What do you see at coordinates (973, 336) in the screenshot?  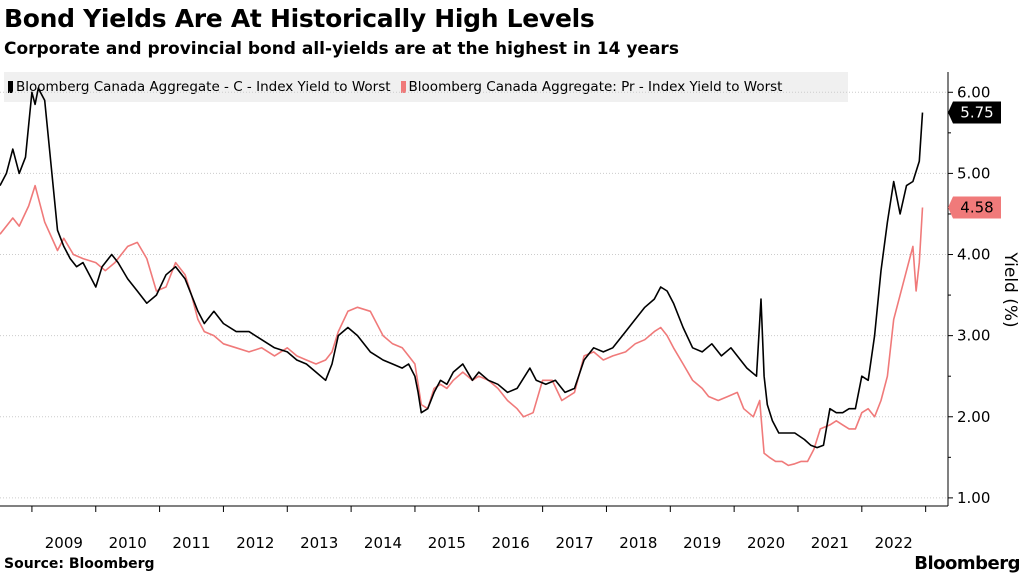 I see `y-tick-label-2: 3.00` at bounding box center [973, 336].